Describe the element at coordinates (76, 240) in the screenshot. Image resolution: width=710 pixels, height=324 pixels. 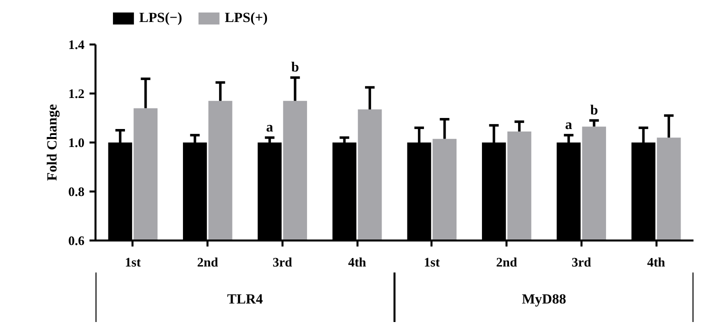
I see `y-tick-label: 0.6` at that location.